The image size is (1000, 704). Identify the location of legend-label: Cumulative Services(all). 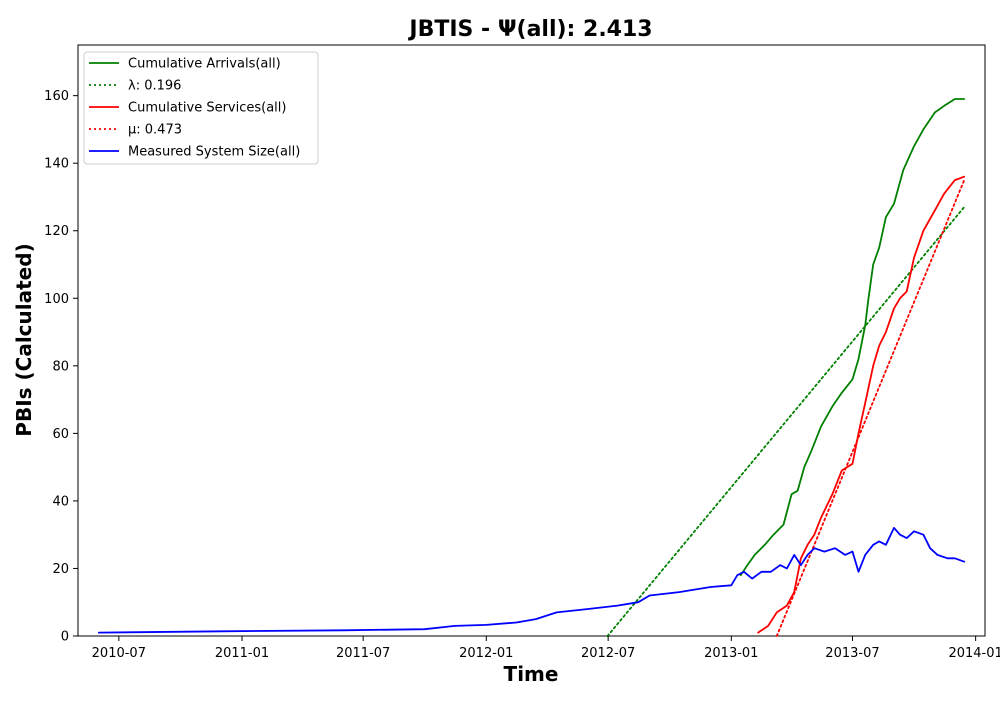
(207, 108).